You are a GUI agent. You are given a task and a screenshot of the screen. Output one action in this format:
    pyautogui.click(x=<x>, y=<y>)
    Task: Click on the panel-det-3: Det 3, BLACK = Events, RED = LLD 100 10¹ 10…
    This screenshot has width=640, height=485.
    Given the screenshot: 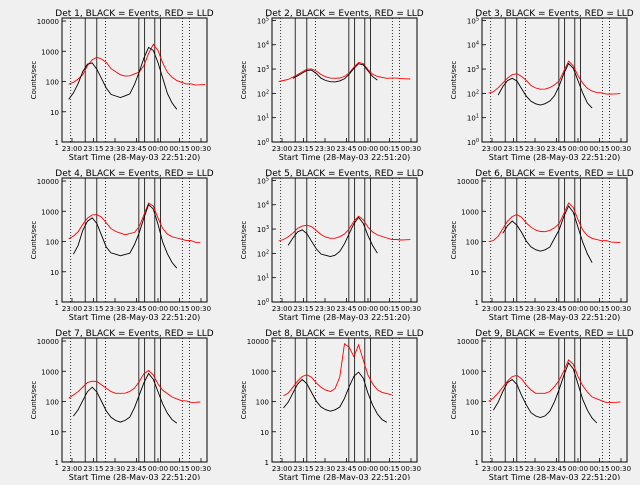 What is the action you would take?
    pyautogui.click(x=542, y=85)
    